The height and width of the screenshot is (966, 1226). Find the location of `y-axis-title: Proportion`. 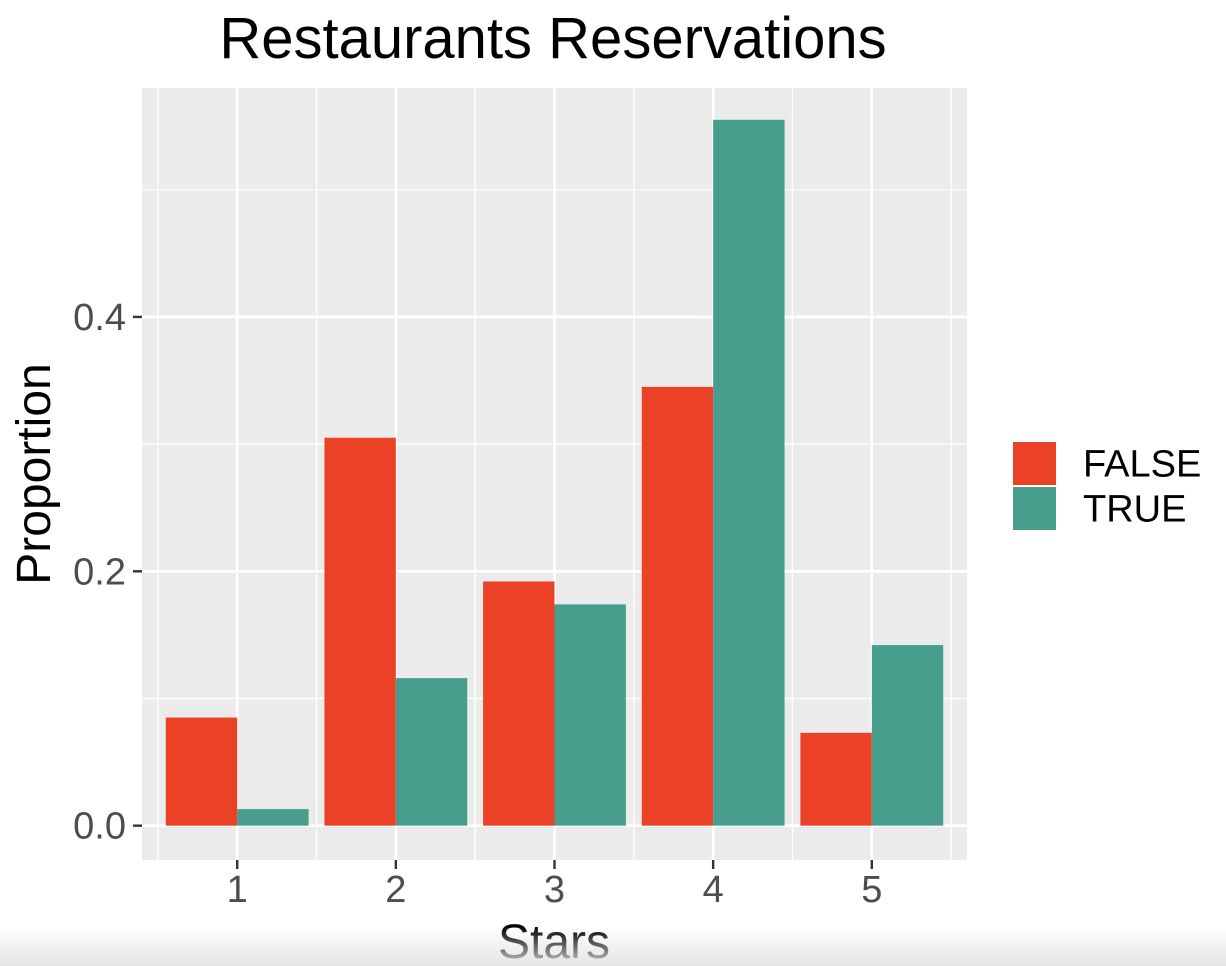

y-axis-title: Proportion is located at coordinates (34, 473).